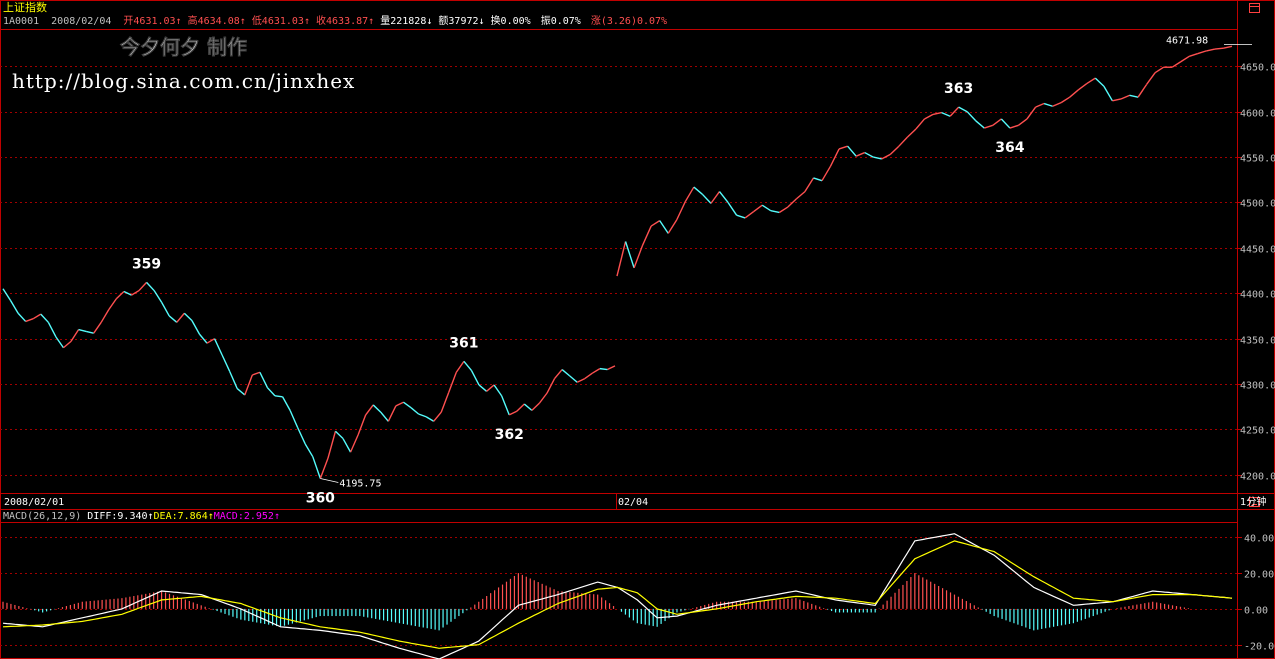  I want to click on turnover-value: 换0.00%, so click(511, 20).